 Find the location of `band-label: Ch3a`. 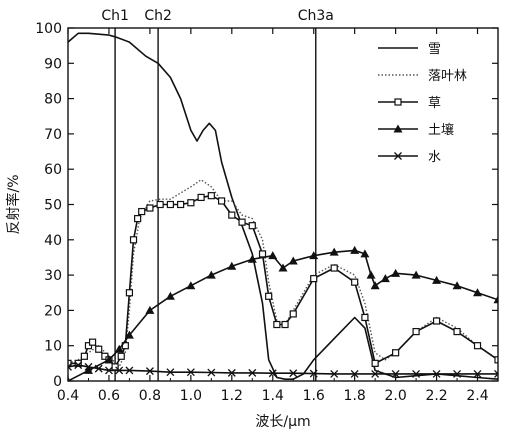

band-label: Ch3a is located at coordinates (316, 16).